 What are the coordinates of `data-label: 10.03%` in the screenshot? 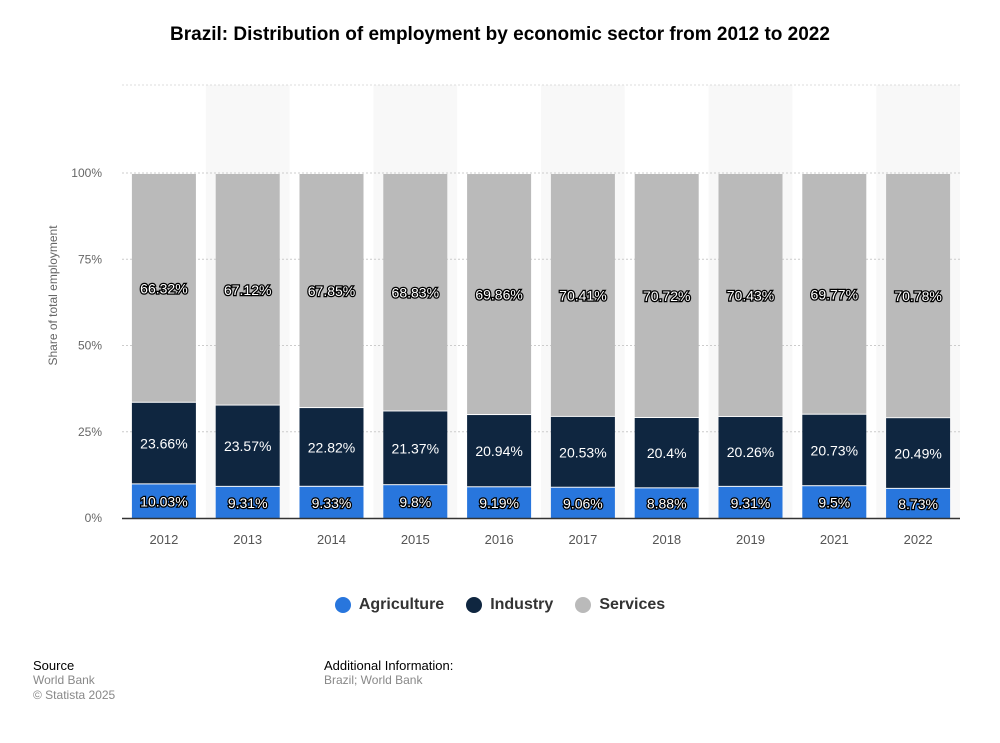 It's located at (163, 502).